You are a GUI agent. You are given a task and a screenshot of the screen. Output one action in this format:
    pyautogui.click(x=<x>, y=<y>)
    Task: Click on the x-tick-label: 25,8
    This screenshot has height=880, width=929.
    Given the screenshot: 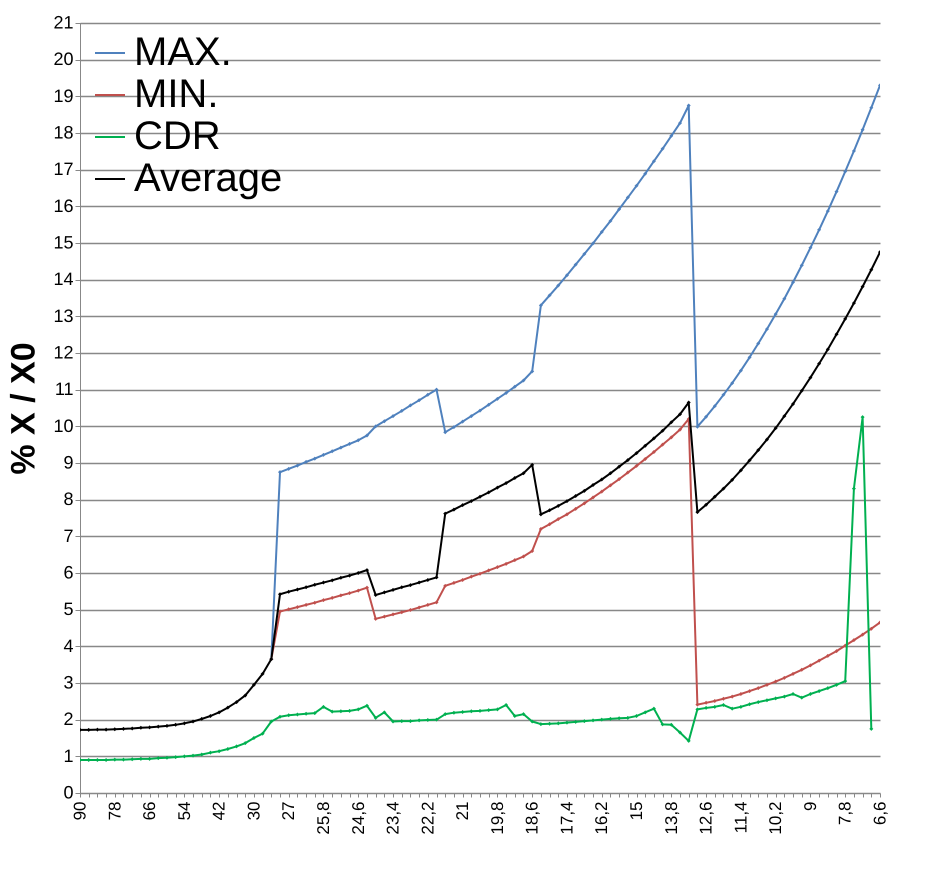 What is the action you would take?
    pyautogui.click(x=323, y=818)
    